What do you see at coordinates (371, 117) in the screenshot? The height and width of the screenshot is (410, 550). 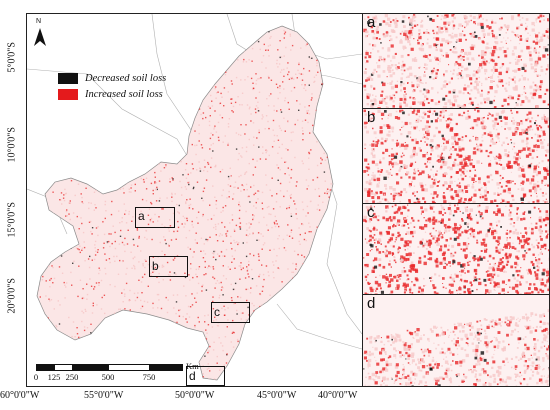 I see `zoom-panel-b-label: b` at bounding box center [371, 117].